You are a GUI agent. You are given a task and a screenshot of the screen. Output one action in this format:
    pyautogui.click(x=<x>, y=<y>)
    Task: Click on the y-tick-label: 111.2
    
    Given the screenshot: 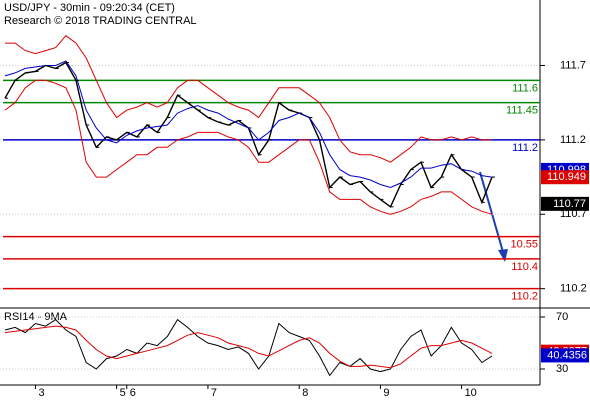 What is the action you would take?
    pyautogui.click(x=573, y=140)
    